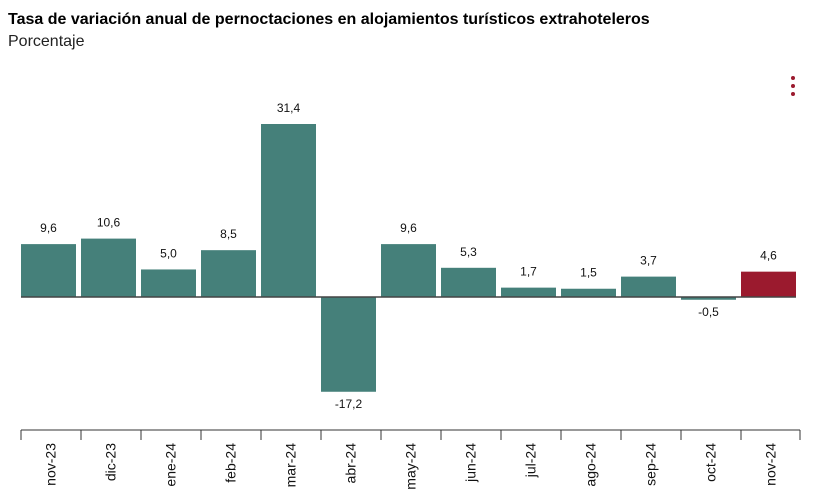 This screenshot has width=825, height=499. What do you see at coordinates (471, 463) in the screenshot?
I see `tick-label: jun-24` at bounding box center [471, 463].